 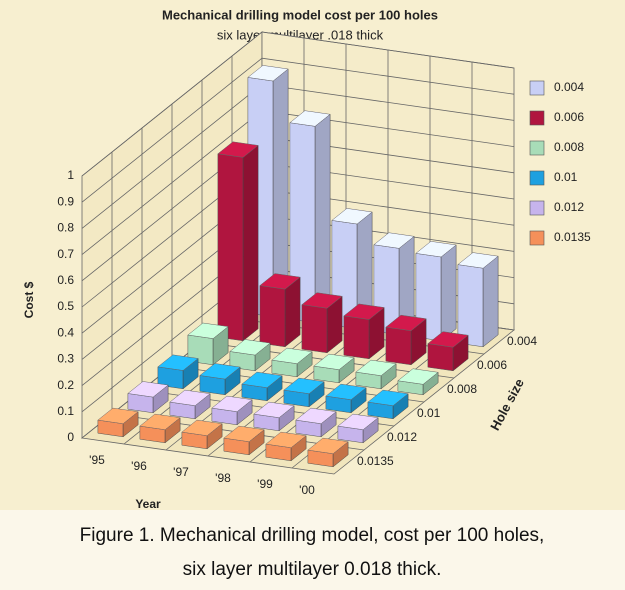 What do you see at coordinates (307, 490) in the screenshot?
I see `x-tick-label: '00` at bounding box center [307, 490].